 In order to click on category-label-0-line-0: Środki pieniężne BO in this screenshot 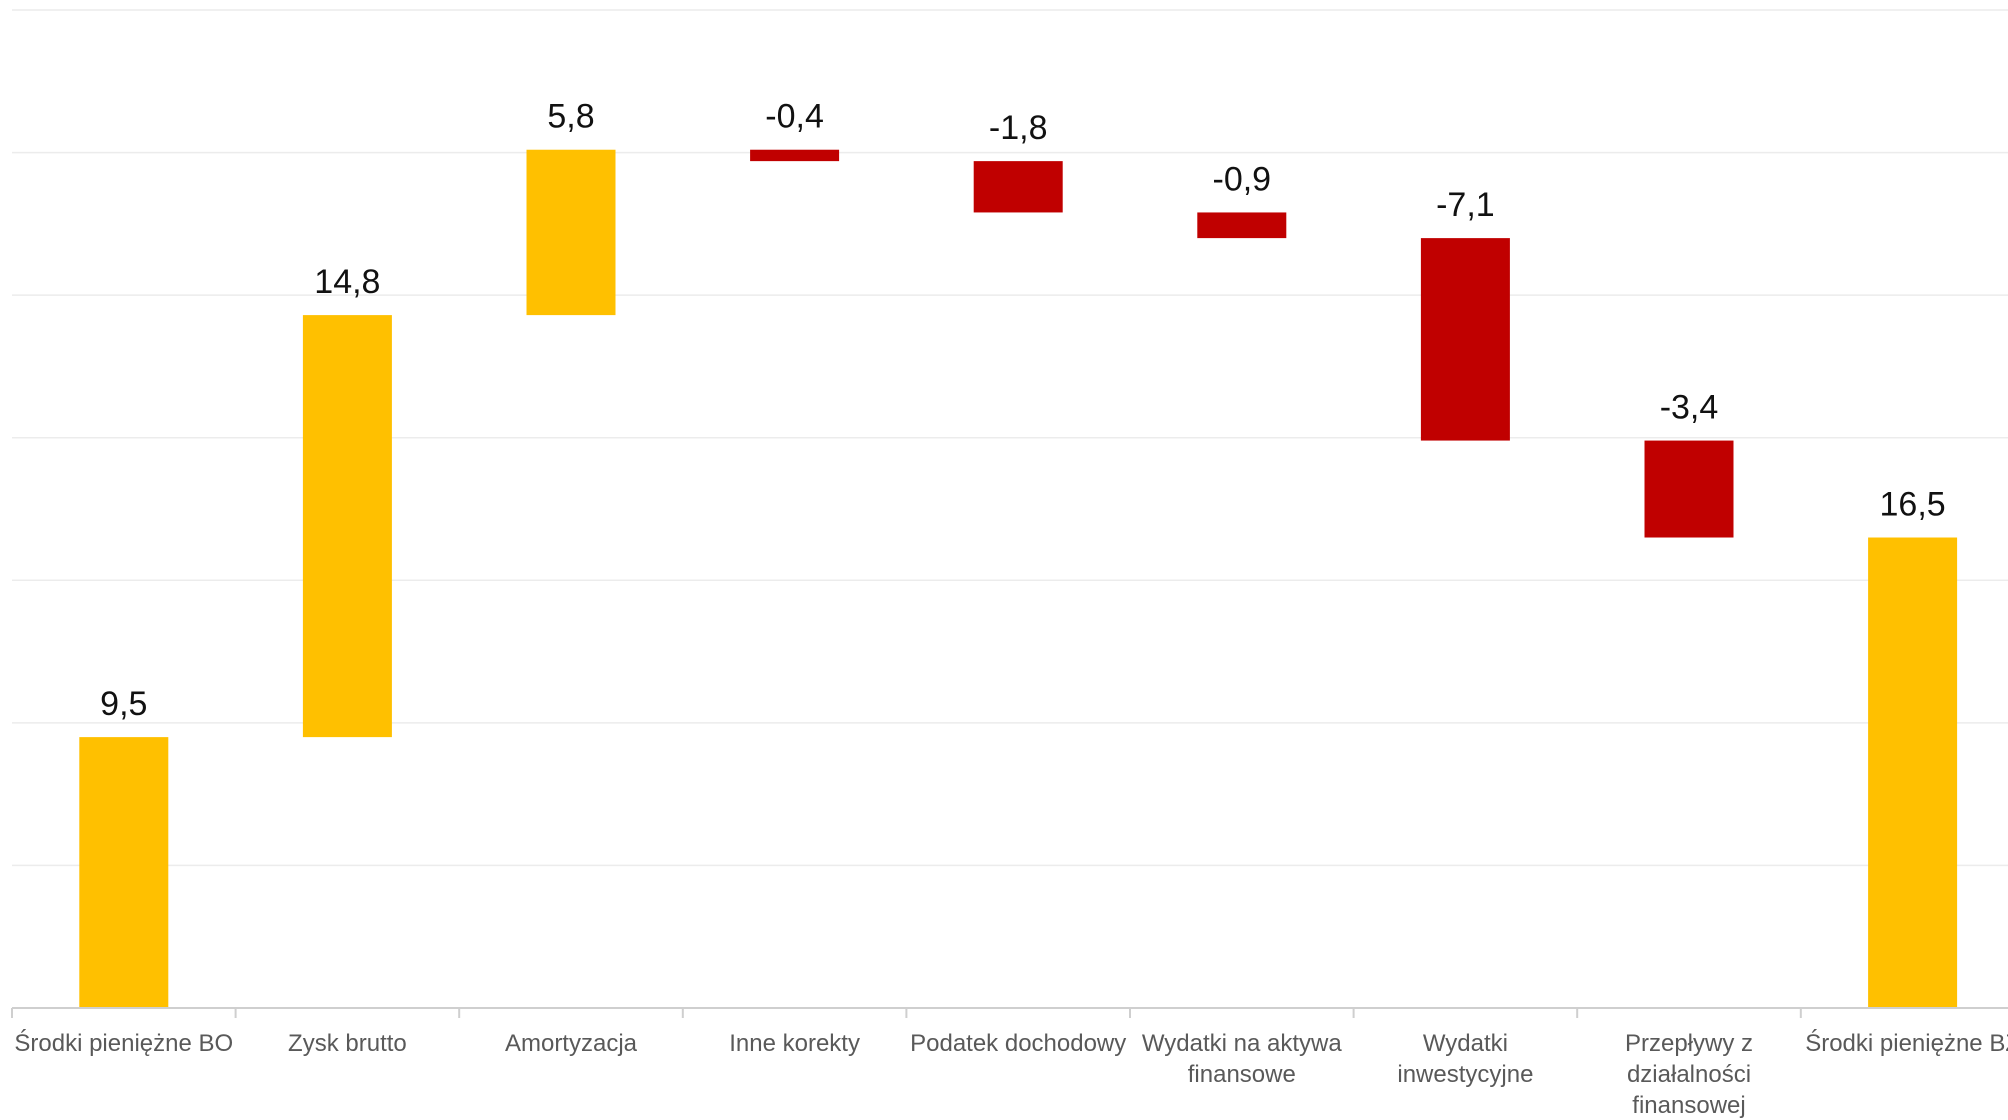, I will do `click(123, 1043)`.